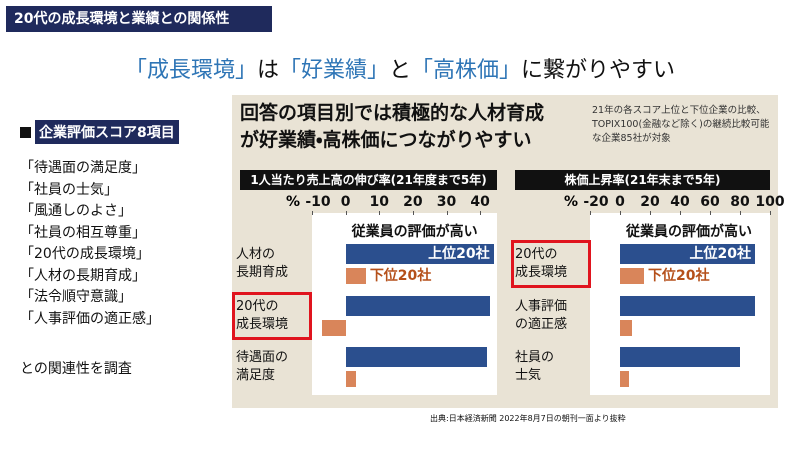 This screenshot has width=800, height=450. Describe the element at coordinates (528, 418) in the screenshot. I see `source: 出典:日本経済新聞 2022年8月7日の朝刊一面より抜粋` at that location.